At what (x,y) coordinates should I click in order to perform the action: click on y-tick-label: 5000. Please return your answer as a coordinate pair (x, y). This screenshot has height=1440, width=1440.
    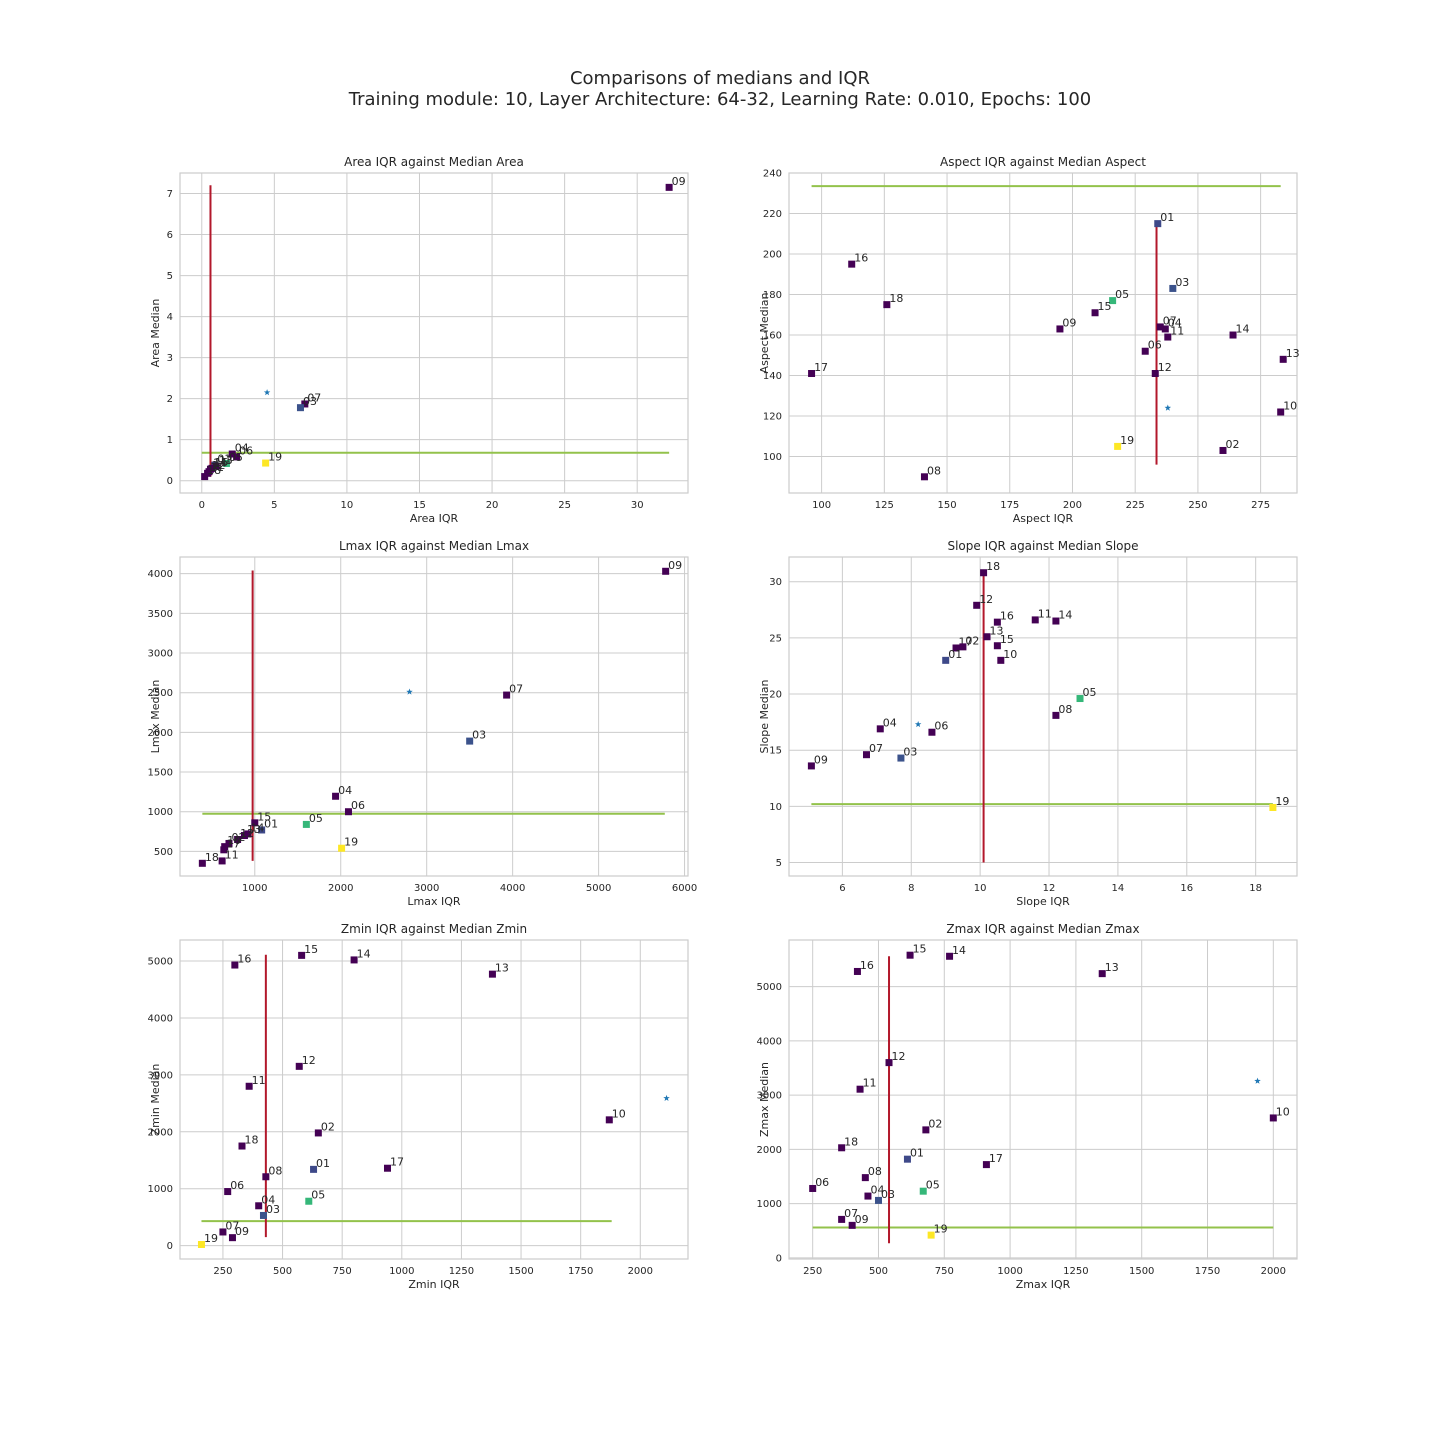
    Looking at the image, I should click on (160, 962).